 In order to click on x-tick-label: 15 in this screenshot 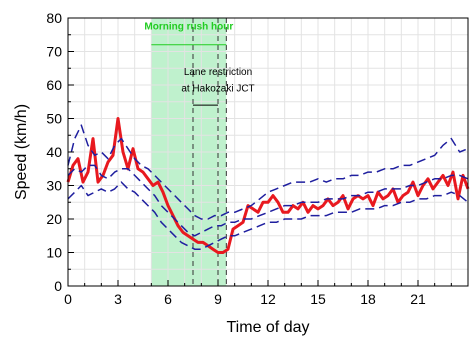, I will do `click(318, 299)`.